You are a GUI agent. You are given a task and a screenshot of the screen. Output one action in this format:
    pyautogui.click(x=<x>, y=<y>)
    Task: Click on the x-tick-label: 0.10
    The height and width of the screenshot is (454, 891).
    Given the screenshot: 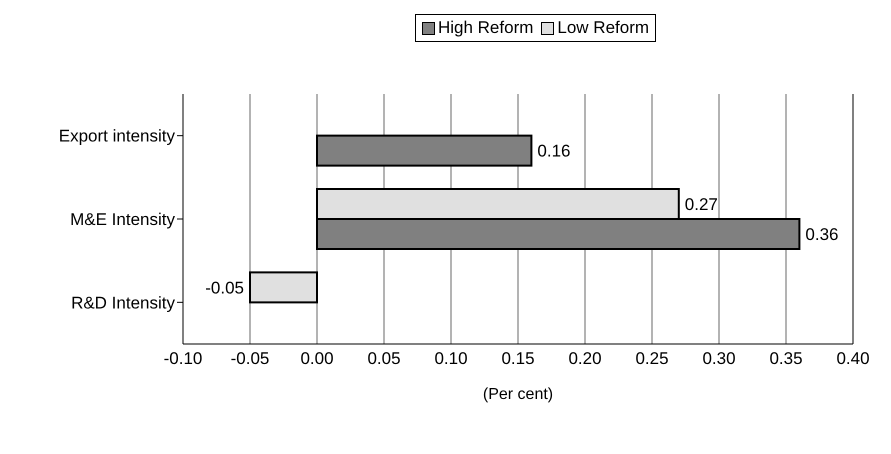 What is the action you would take?
    pyautogui.click(x=451, y=358)
    